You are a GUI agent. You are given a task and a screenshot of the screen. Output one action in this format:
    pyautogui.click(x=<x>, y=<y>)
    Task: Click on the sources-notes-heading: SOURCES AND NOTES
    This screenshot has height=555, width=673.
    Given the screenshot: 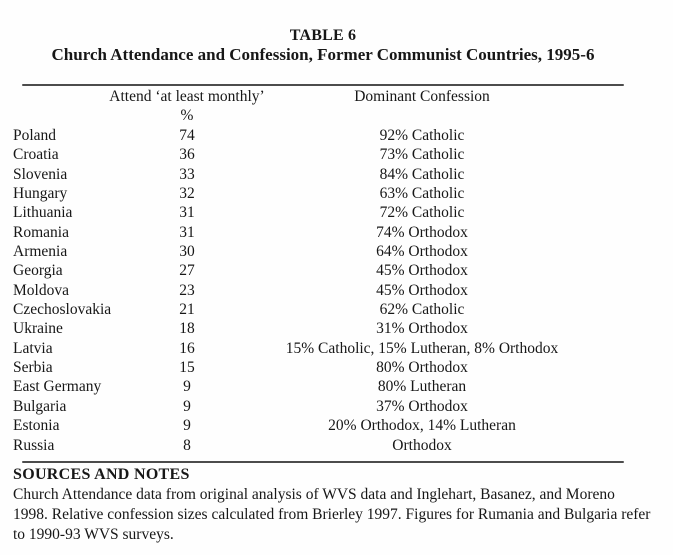 What is the action you would take?
    pyautogui.click(x=101, y=474)
    